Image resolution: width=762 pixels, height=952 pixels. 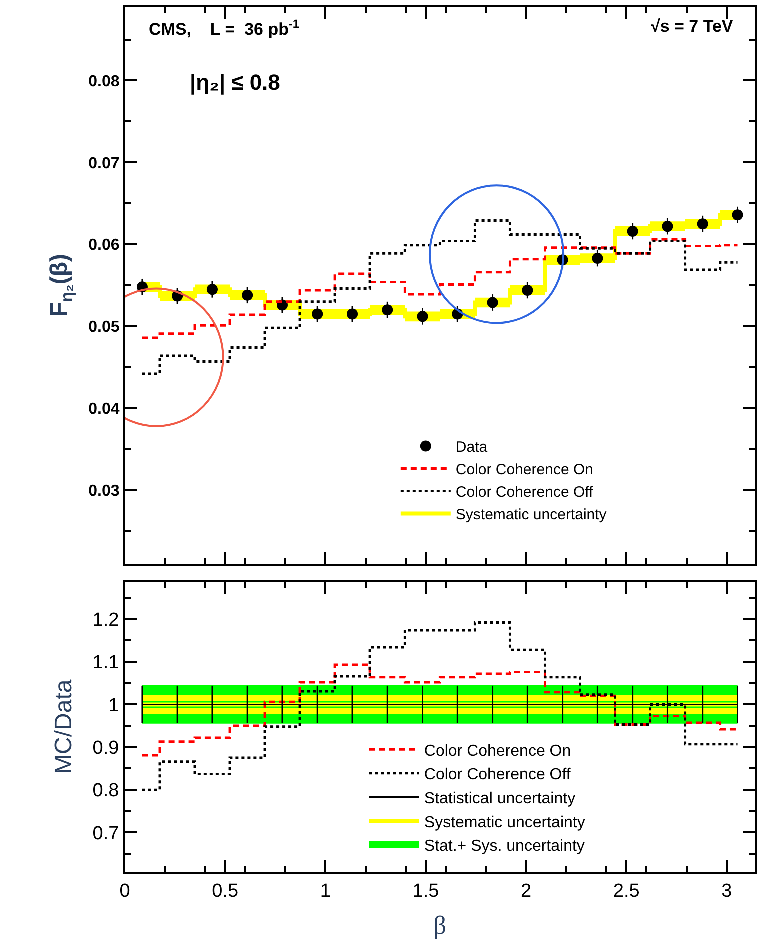 What do you see at coordinates (426, 891) in the screenshot?
I see `x-tick-label: 1.5` at bounding box center [426, 891].